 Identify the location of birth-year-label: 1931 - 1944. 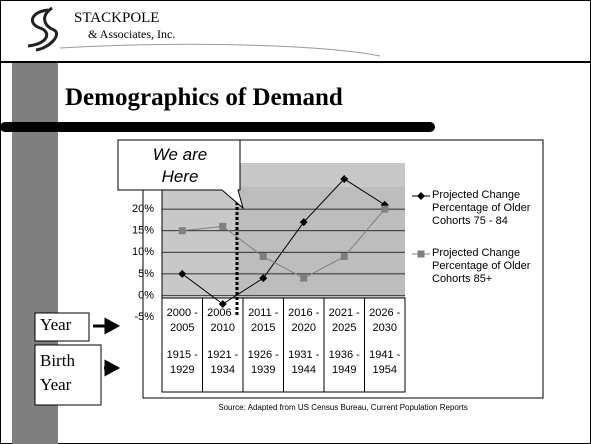
(304, 362).